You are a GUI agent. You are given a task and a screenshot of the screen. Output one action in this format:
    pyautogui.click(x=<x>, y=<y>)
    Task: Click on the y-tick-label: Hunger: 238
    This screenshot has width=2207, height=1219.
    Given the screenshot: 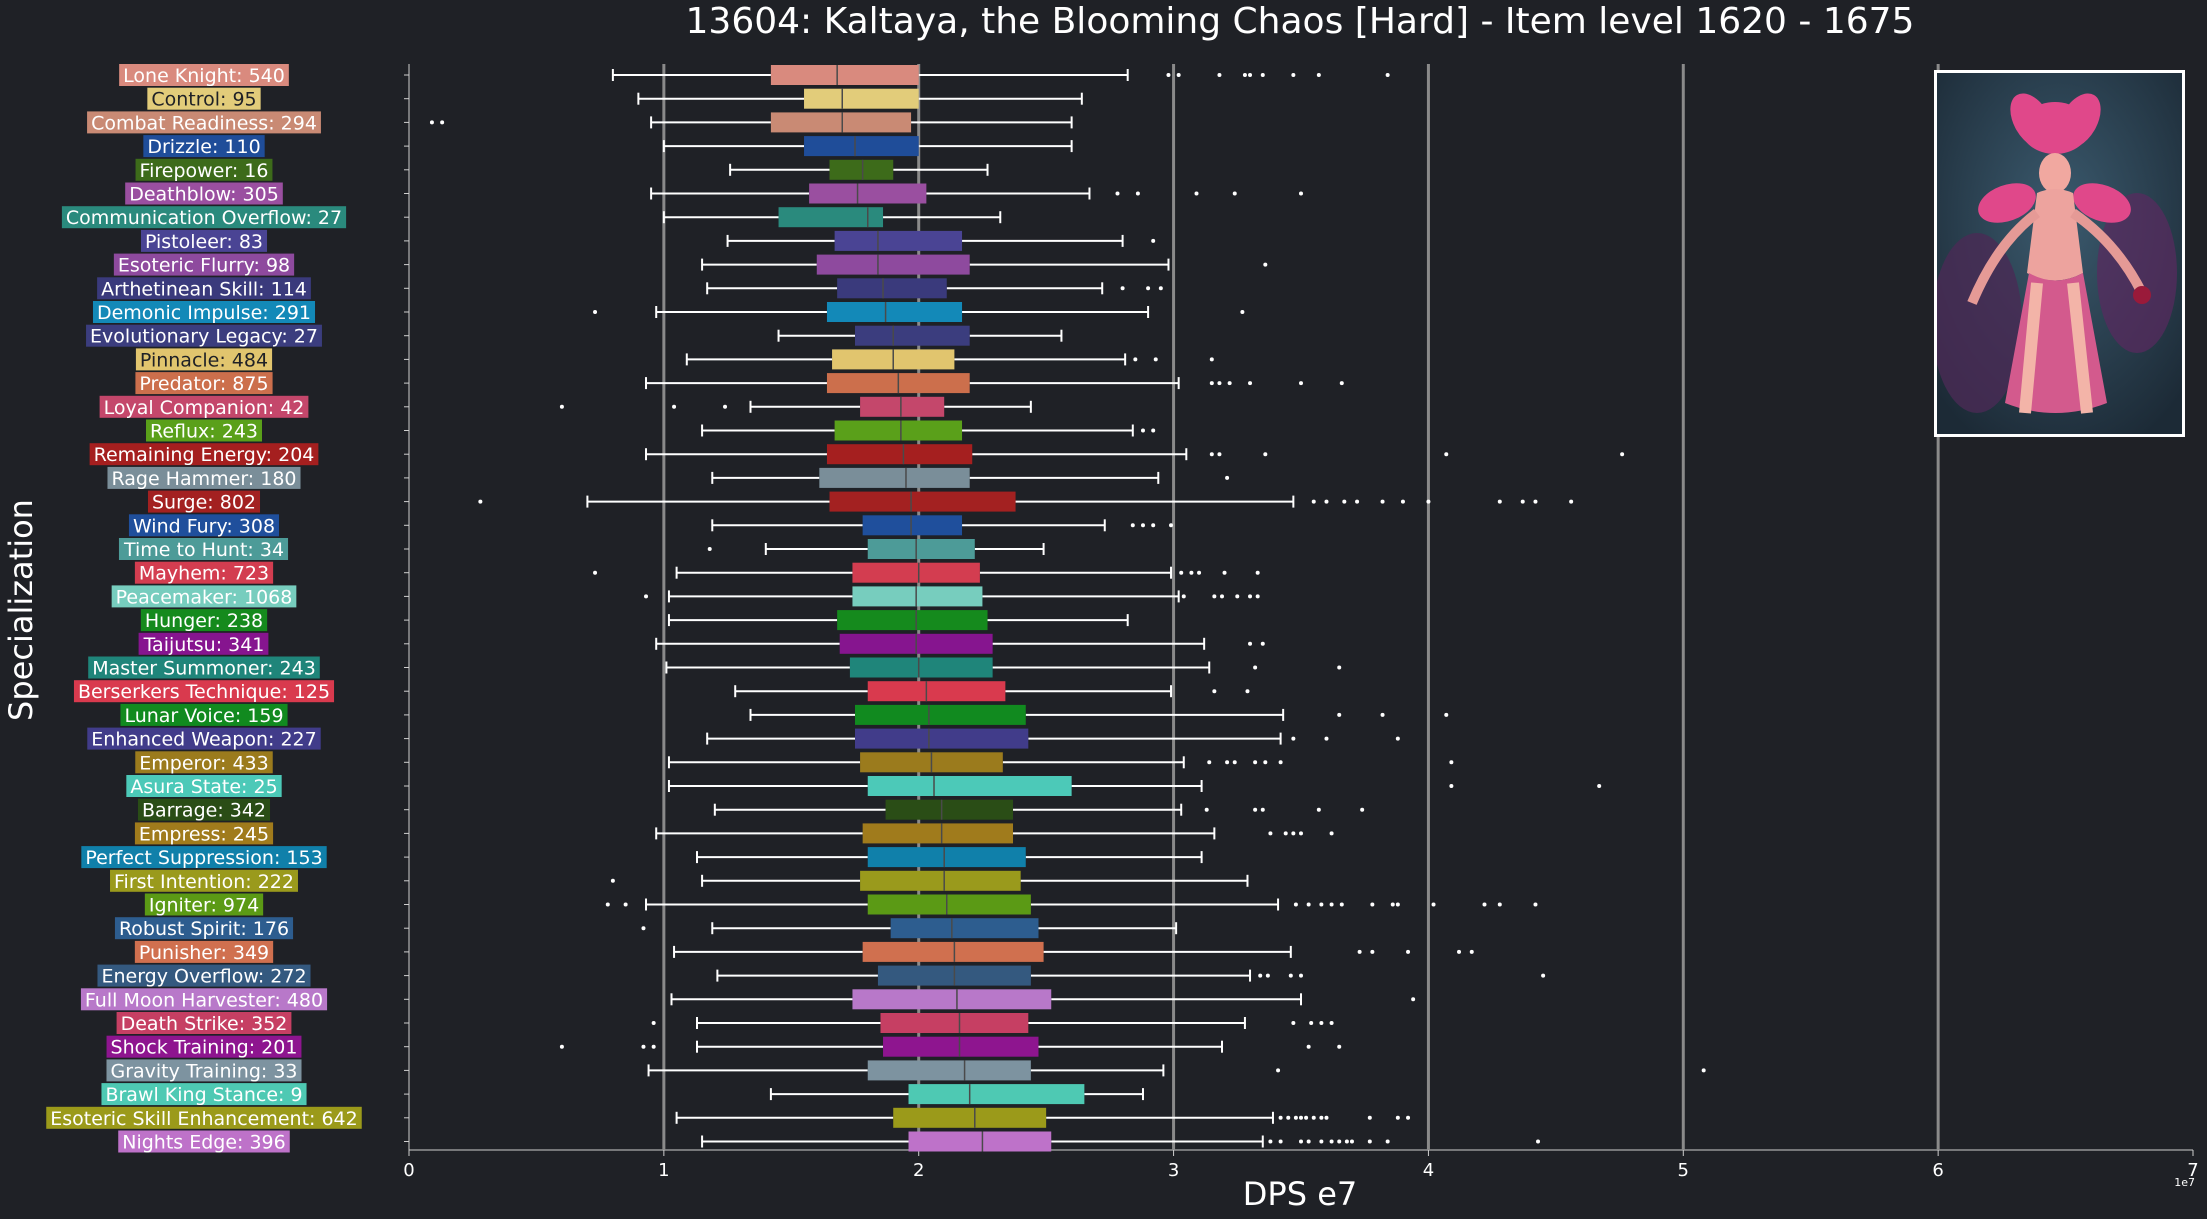 What is the action you would take?
    pyautogui.click(x=204, y=621)
    